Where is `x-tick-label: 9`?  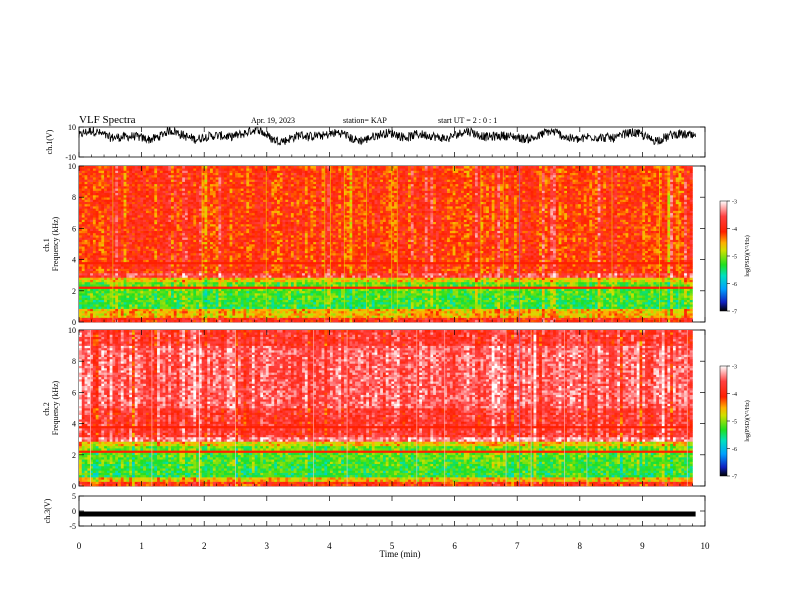 x-tick-label: 9 is located at coordinates (642, 546).